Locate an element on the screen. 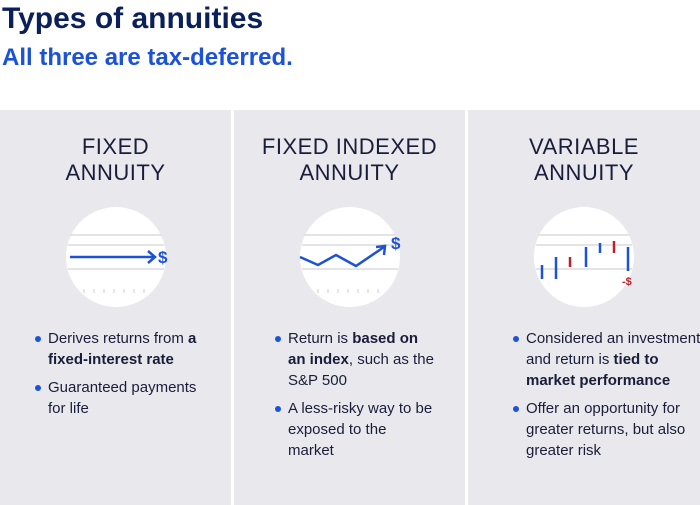  text: Guaranteed payments for life is located at coordinates (122, 398).